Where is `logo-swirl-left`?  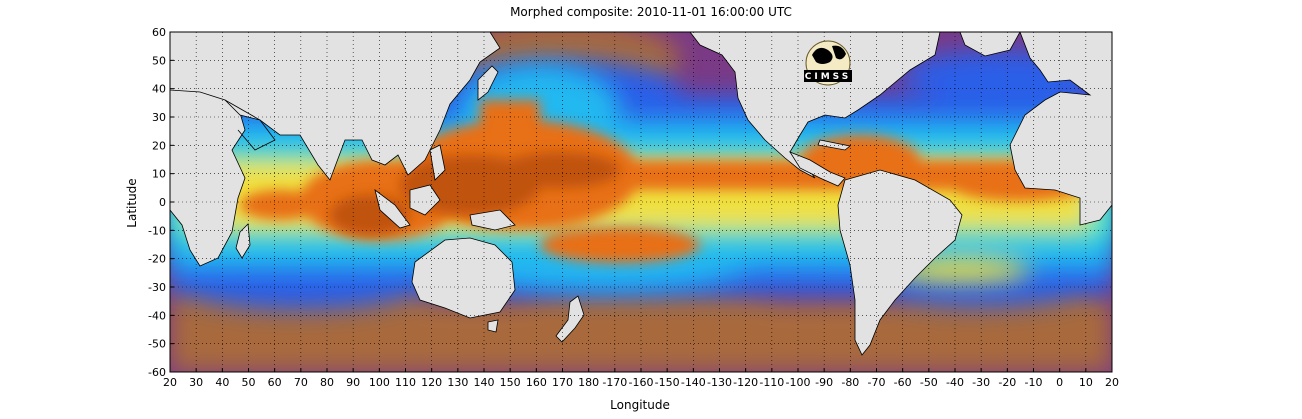 logo-swirl-left is located at coordinates (822, 55).